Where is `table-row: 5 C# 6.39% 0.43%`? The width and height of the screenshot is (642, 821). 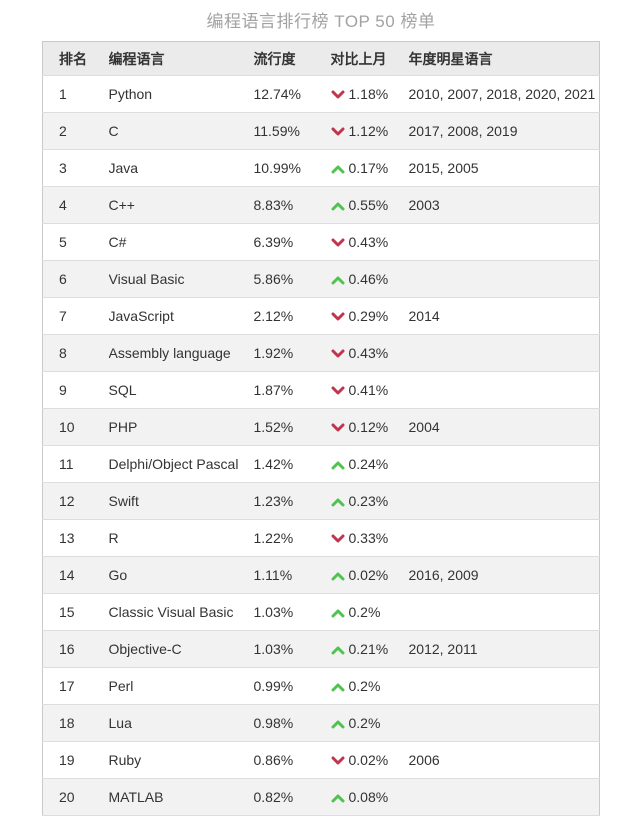
table-row: 5 C# 6.39% 0.43% is located at coordinates (321, 242).